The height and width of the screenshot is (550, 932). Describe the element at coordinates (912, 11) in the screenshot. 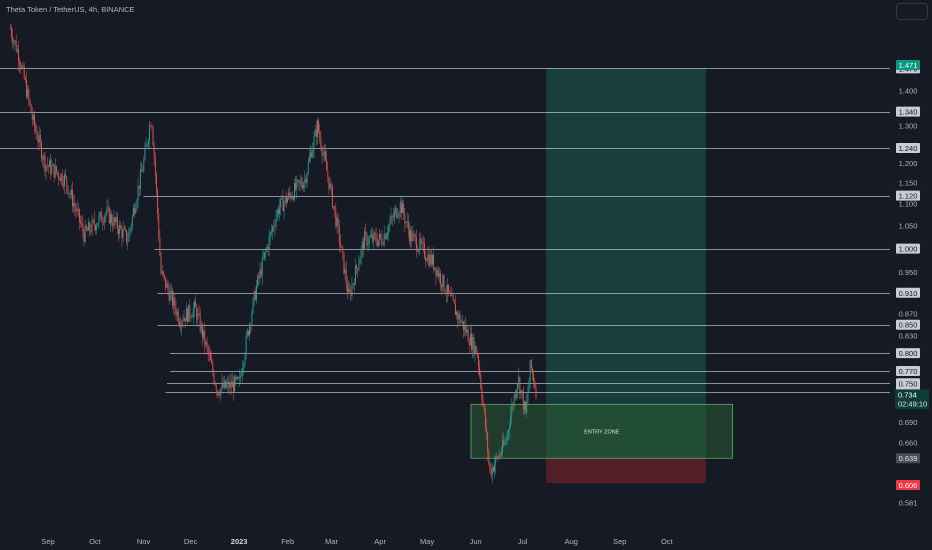

I see `settings-button` at that location.